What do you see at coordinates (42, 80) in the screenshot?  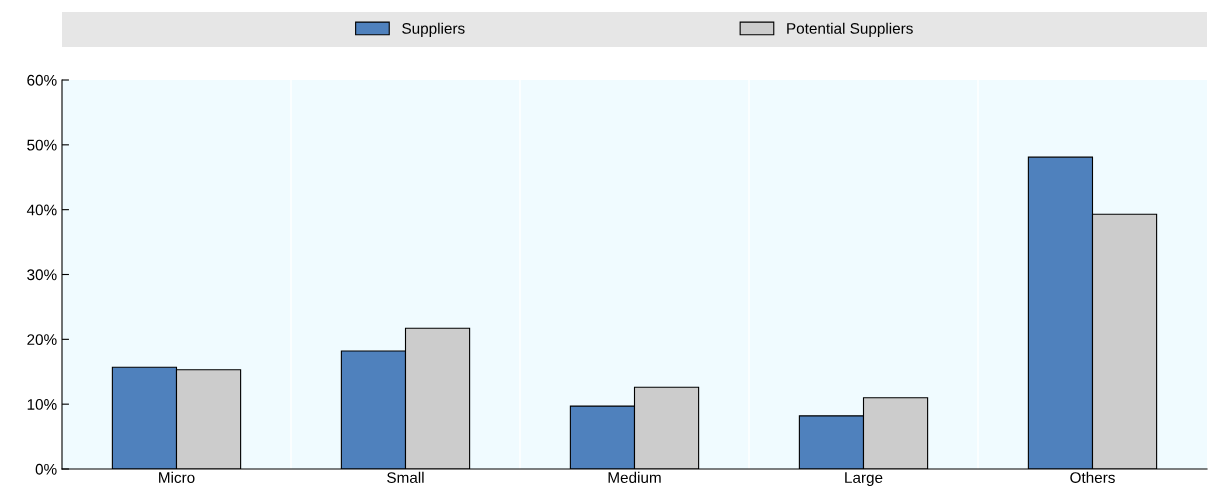 I see `y-tick-label: 60%` at bounding box center [42, 80].